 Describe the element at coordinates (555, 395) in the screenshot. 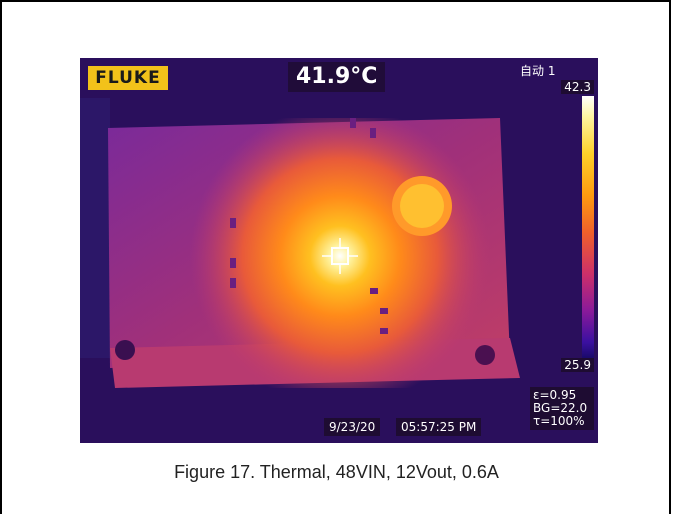

I see `emissivity: ε=0.95` at that location.